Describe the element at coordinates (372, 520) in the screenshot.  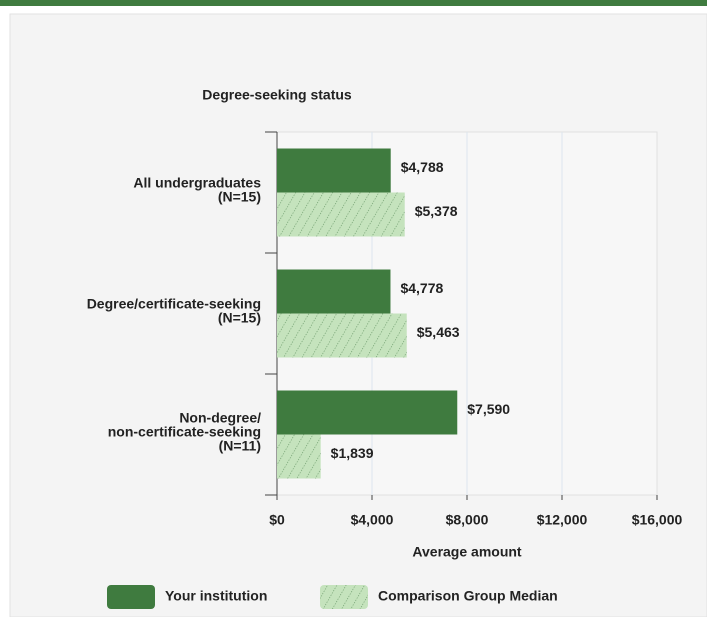
I see `x-tick-label: $4,000` at that location.